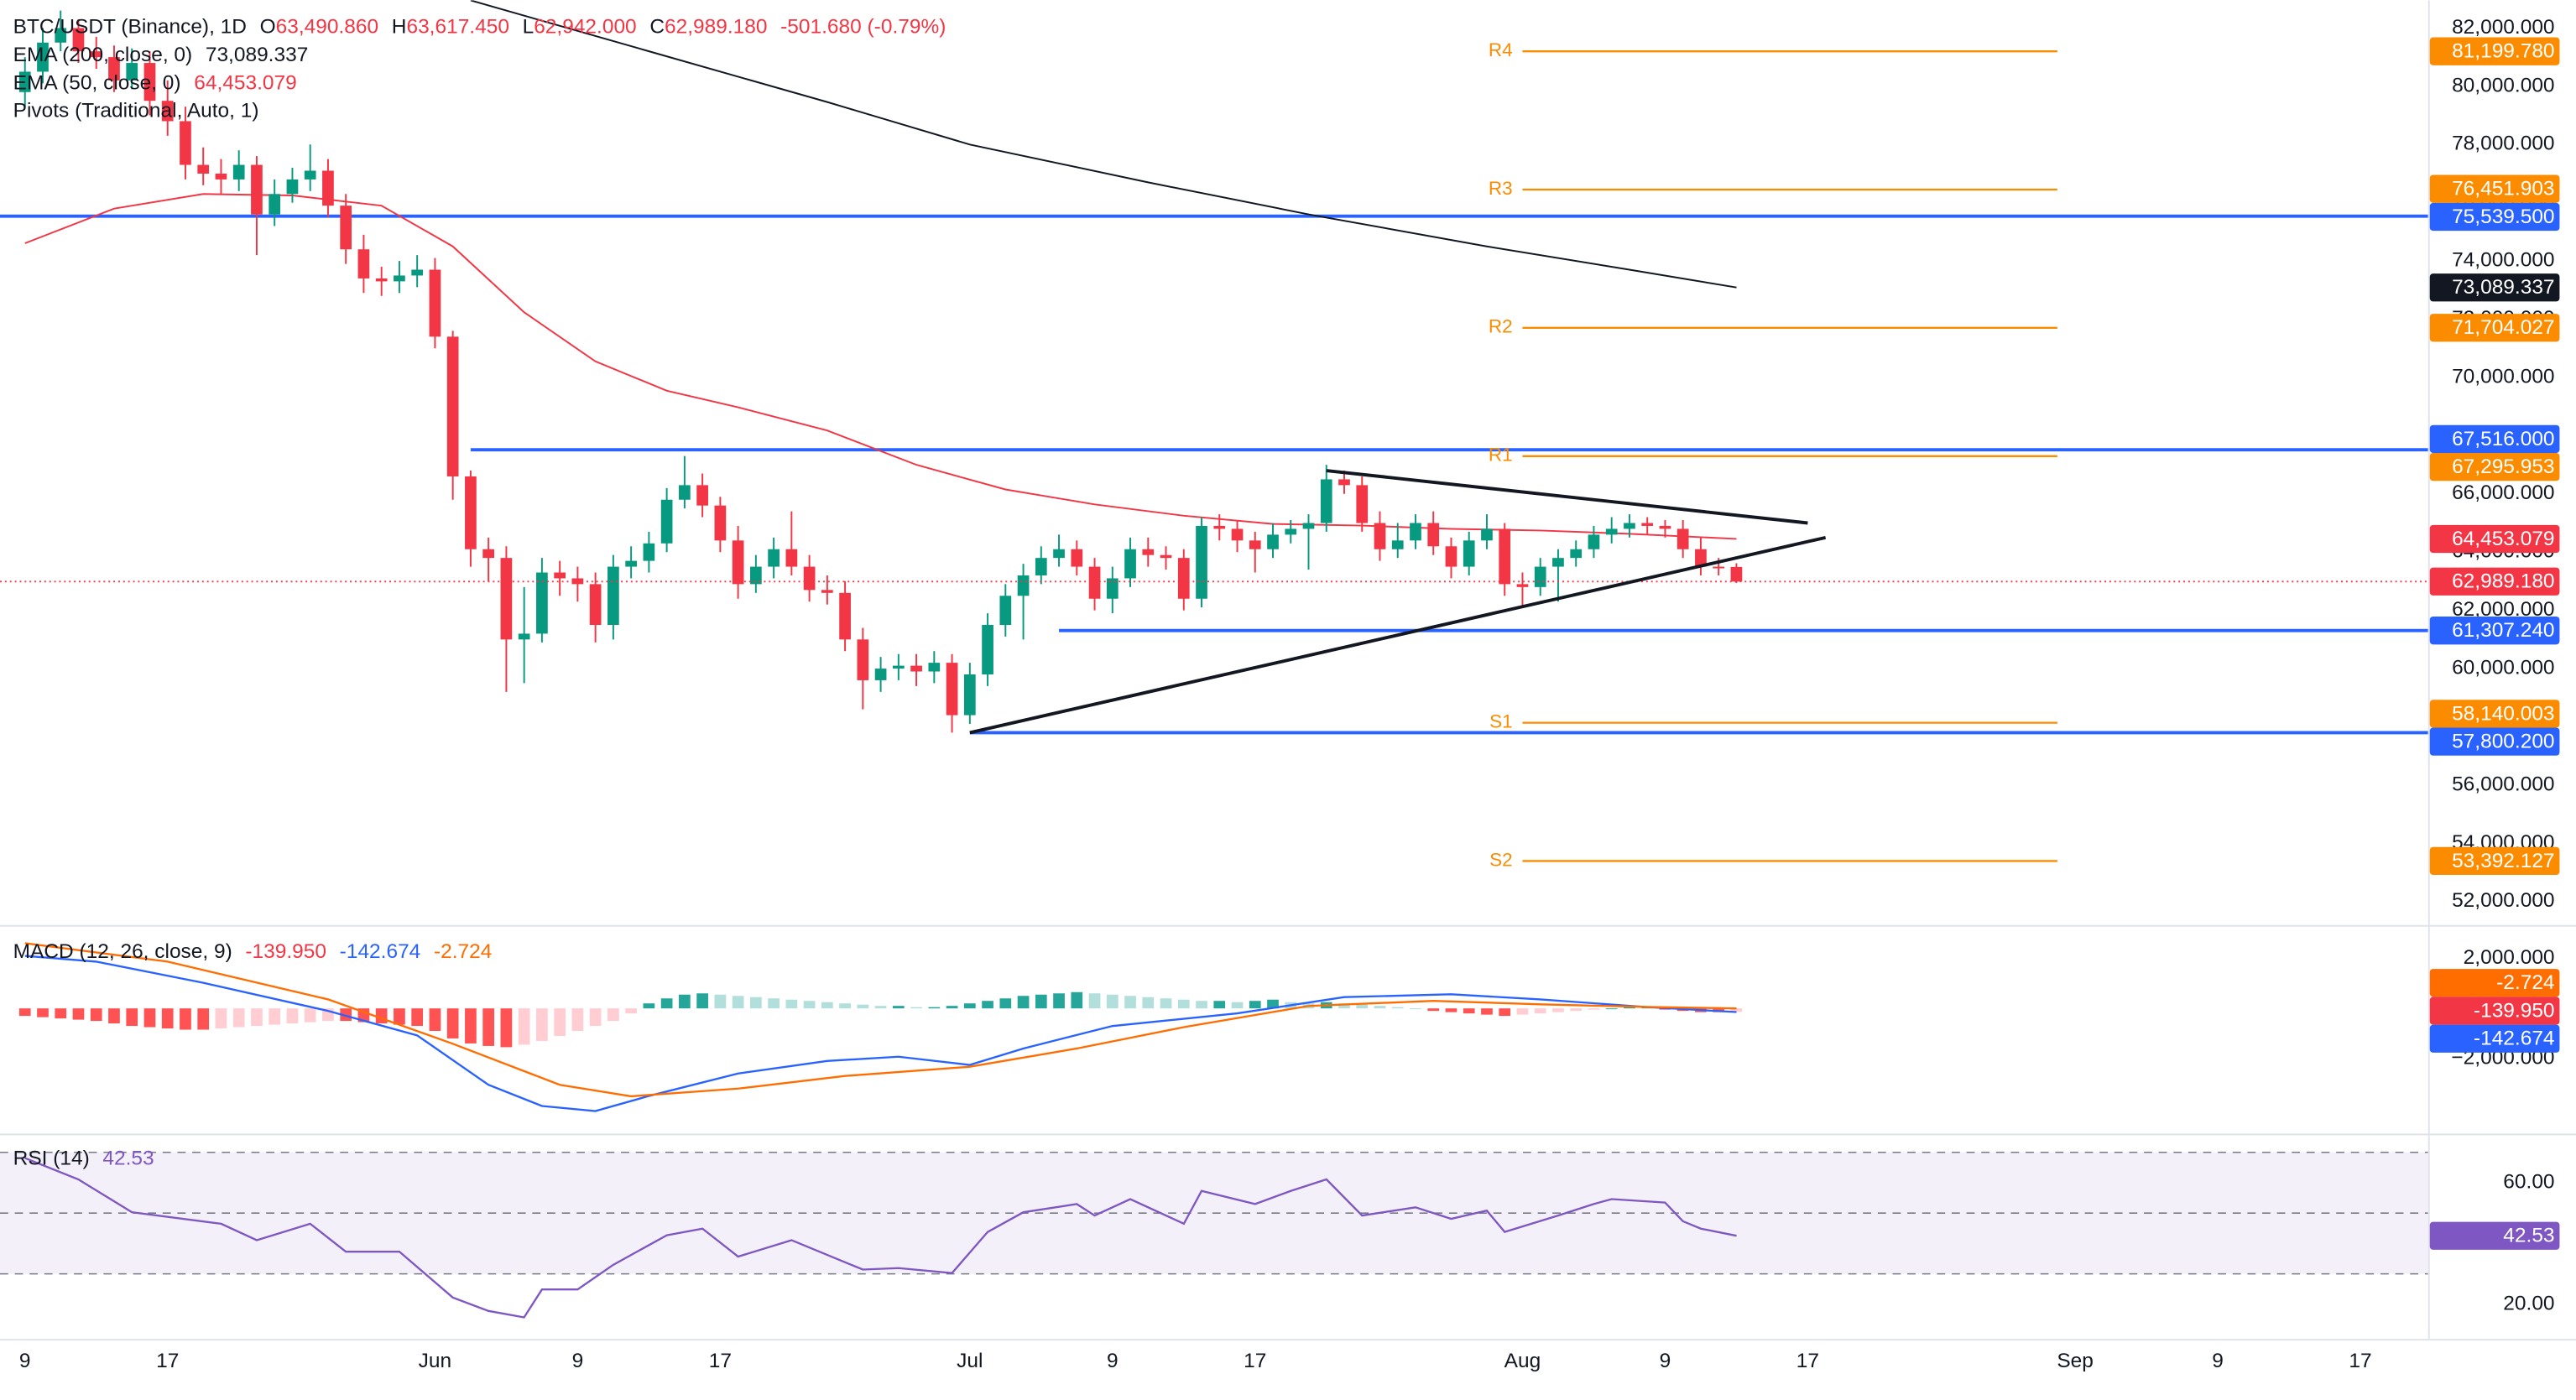  I want to click on price-tick-label: 60,000.000, so click(2503, 668).